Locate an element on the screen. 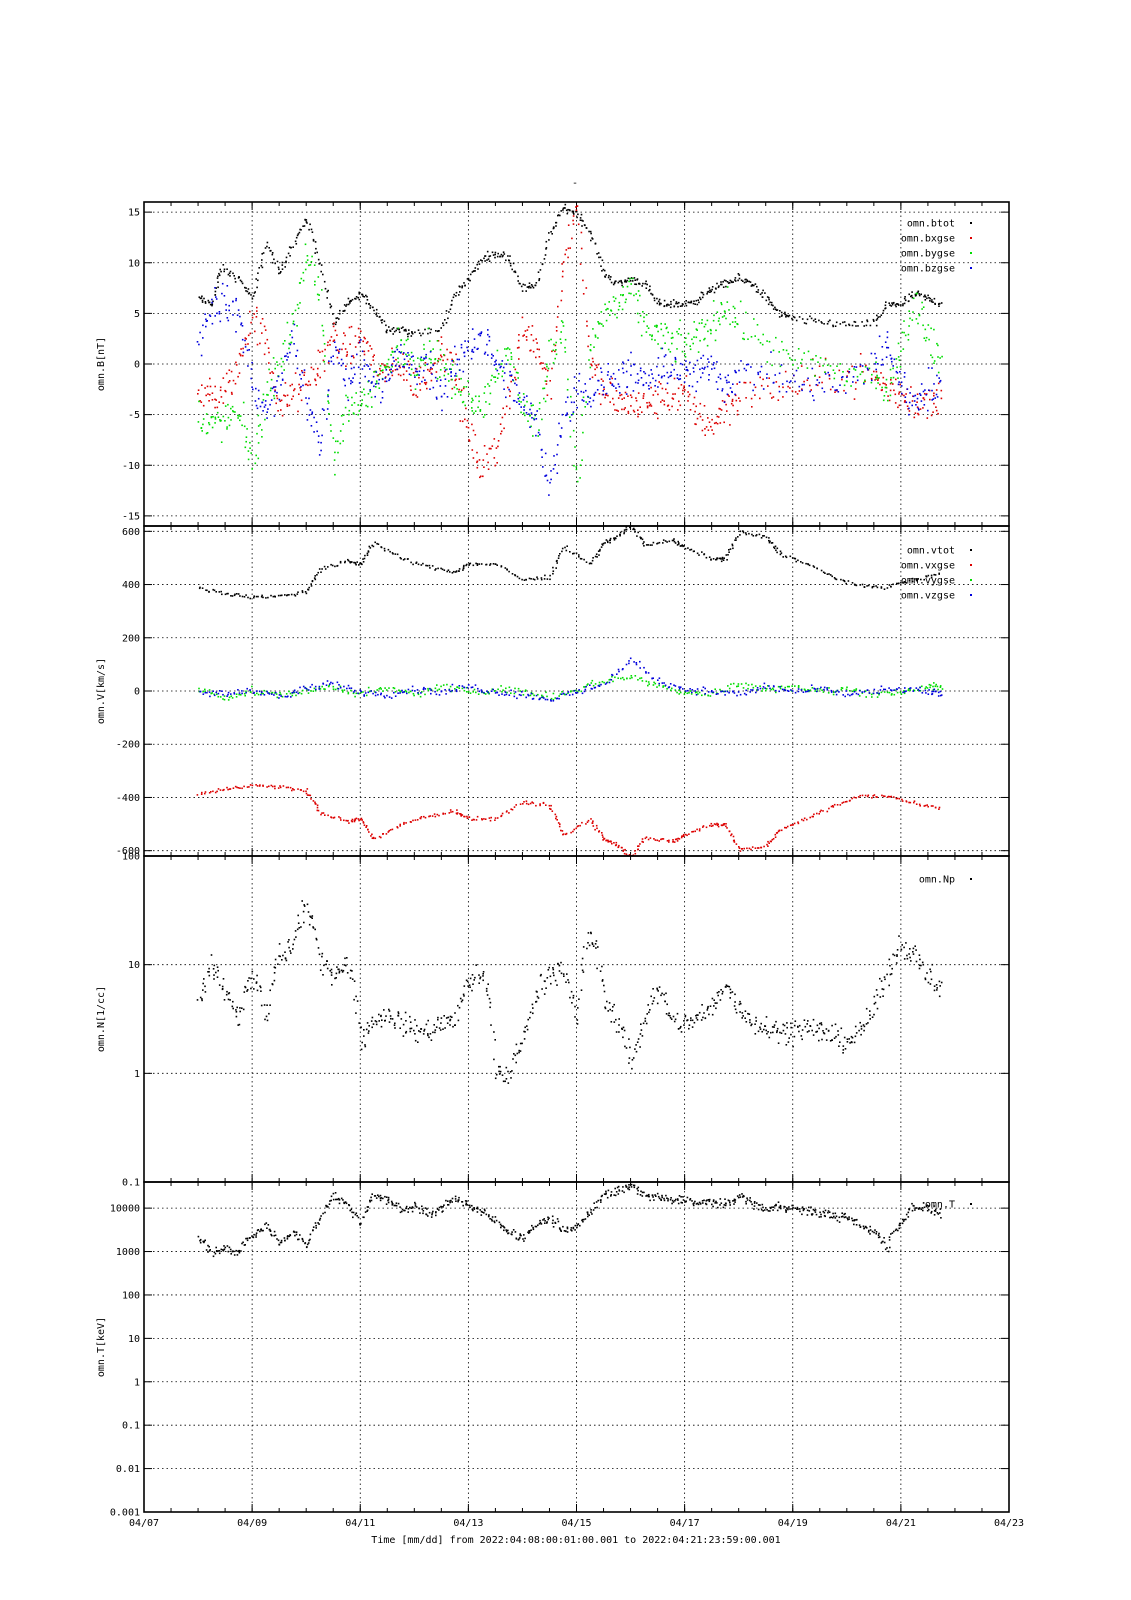 This screenshot has width=1131, height=1600. series-omn-bxgse is located at coordinates (570, 342).